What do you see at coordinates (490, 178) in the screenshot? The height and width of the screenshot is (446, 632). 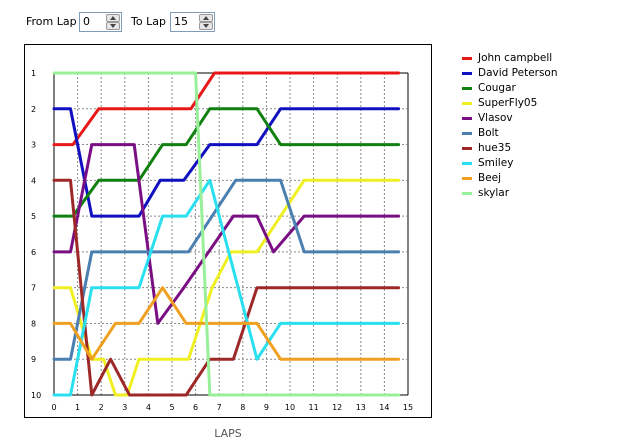 I see `legend-label: Beej` at bounding box center [490, 178].